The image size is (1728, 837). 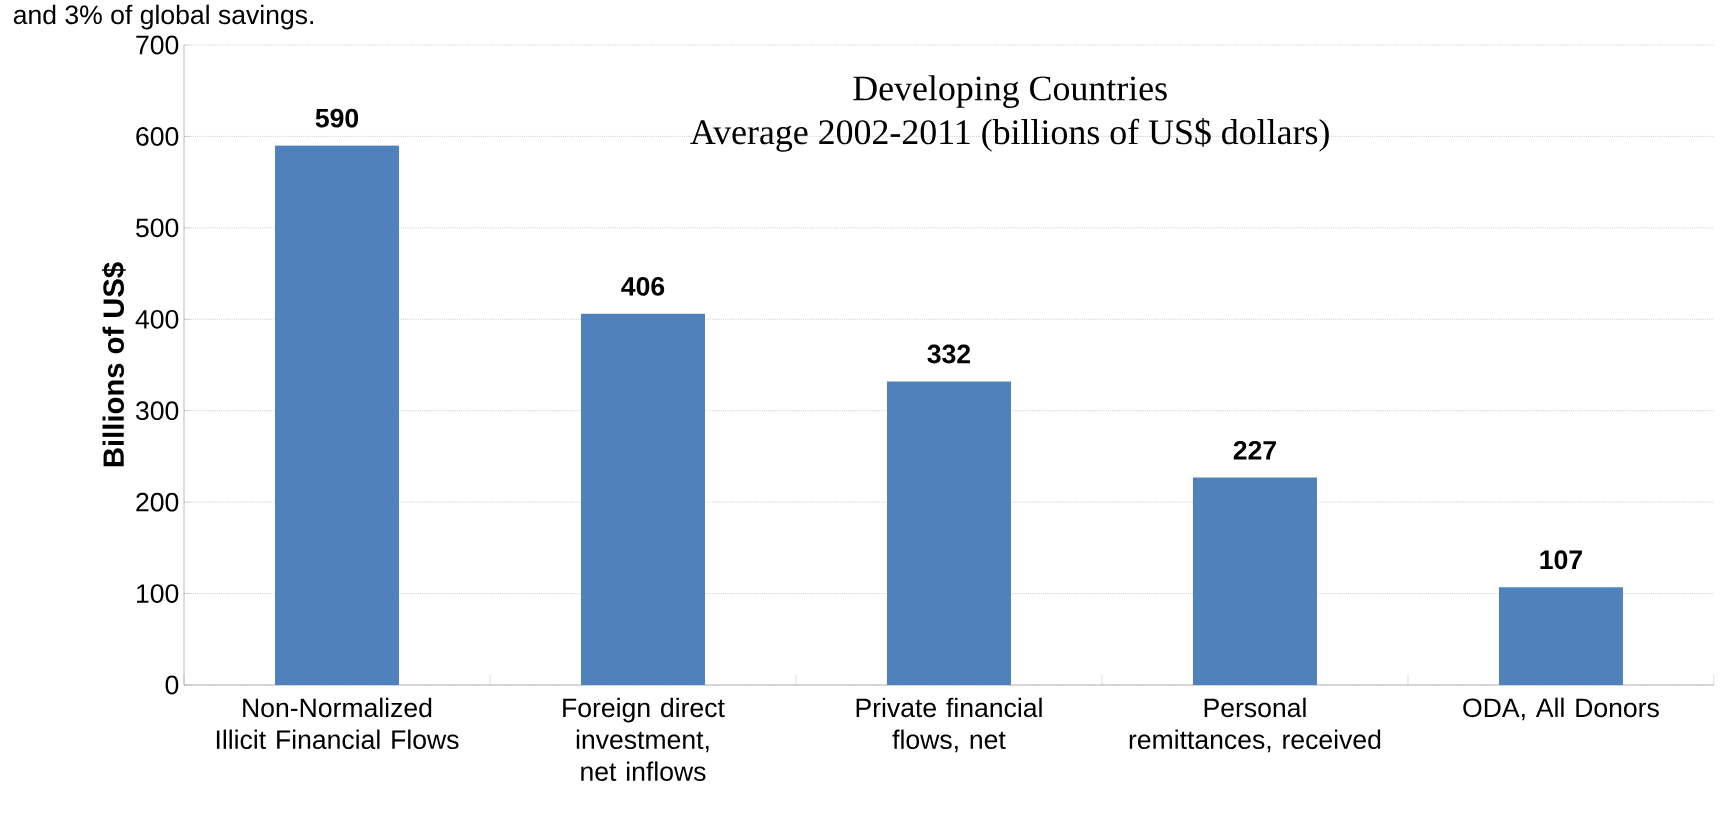 What do you see at coordinates (157, 228) in the screenshot?
I see `y-tick-label: 500` at bounding box center [157, 228].